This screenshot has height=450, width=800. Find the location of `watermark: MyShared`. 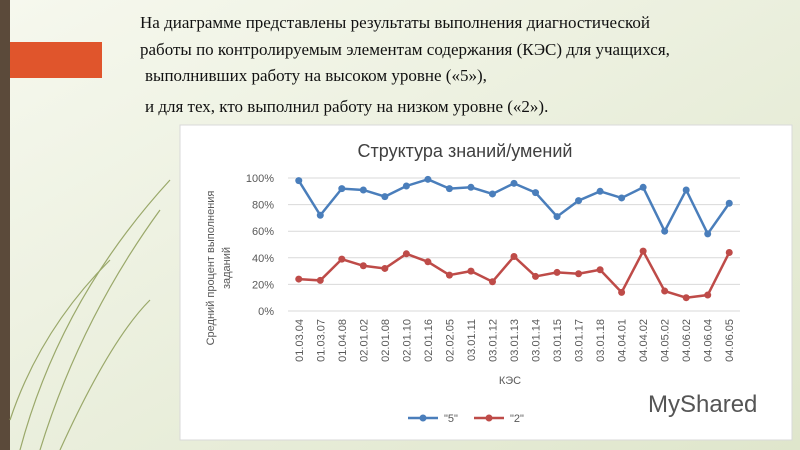

watermark: MyShared is located at coordinates (702, 404).